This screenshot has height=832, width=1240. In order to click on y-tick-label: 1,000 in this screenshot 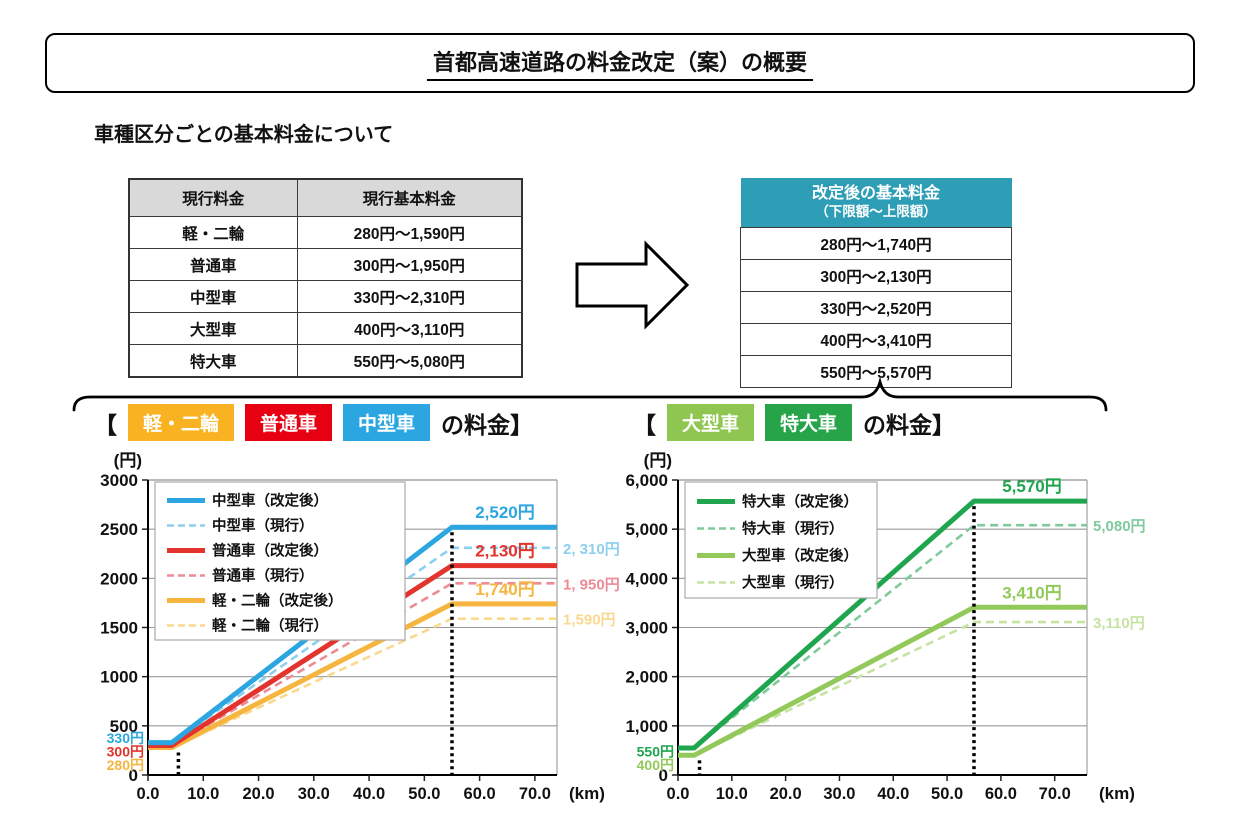, I will do `click(646, 726)`.